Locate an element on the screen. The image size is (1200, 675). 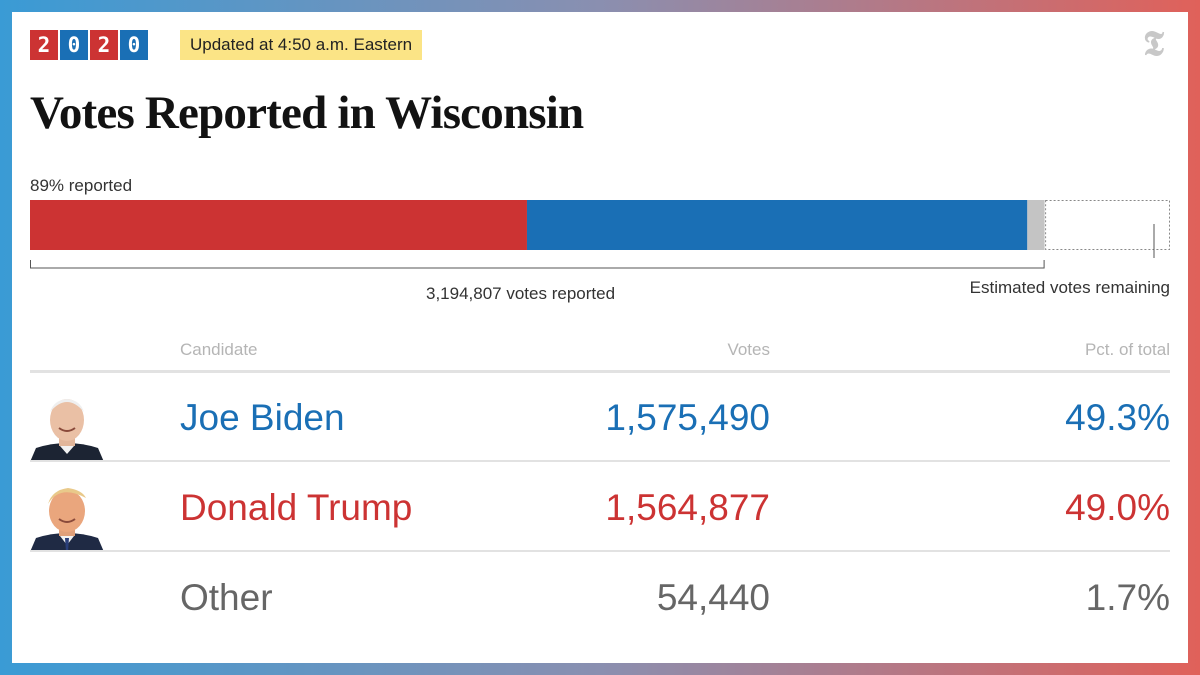
page-title: Votes Reported in Wisconsin is located at coordinates (307, 113).